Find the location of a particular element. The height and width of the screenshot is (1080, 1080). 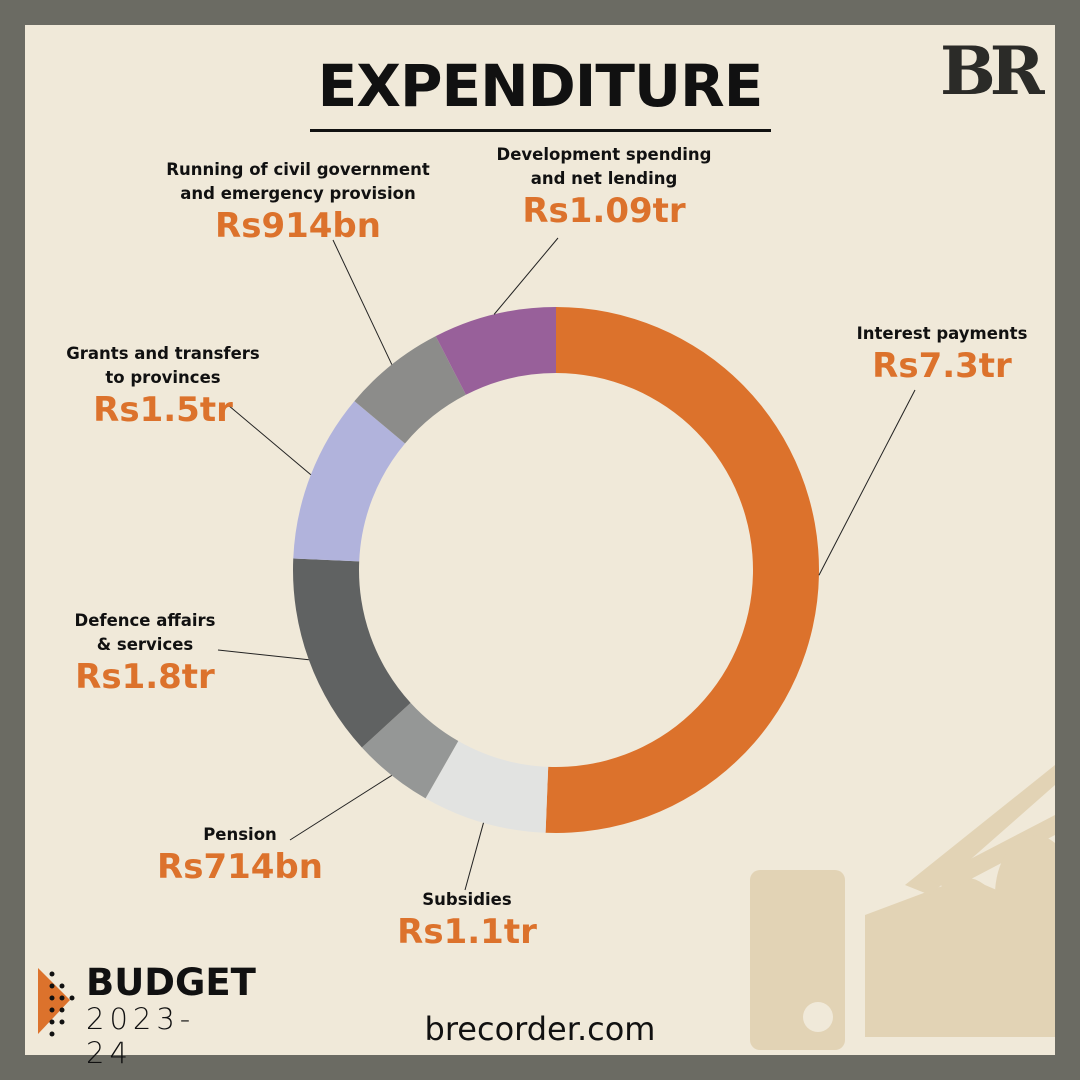

website-url: brecorder.com is located at coordinates (540, 1029).